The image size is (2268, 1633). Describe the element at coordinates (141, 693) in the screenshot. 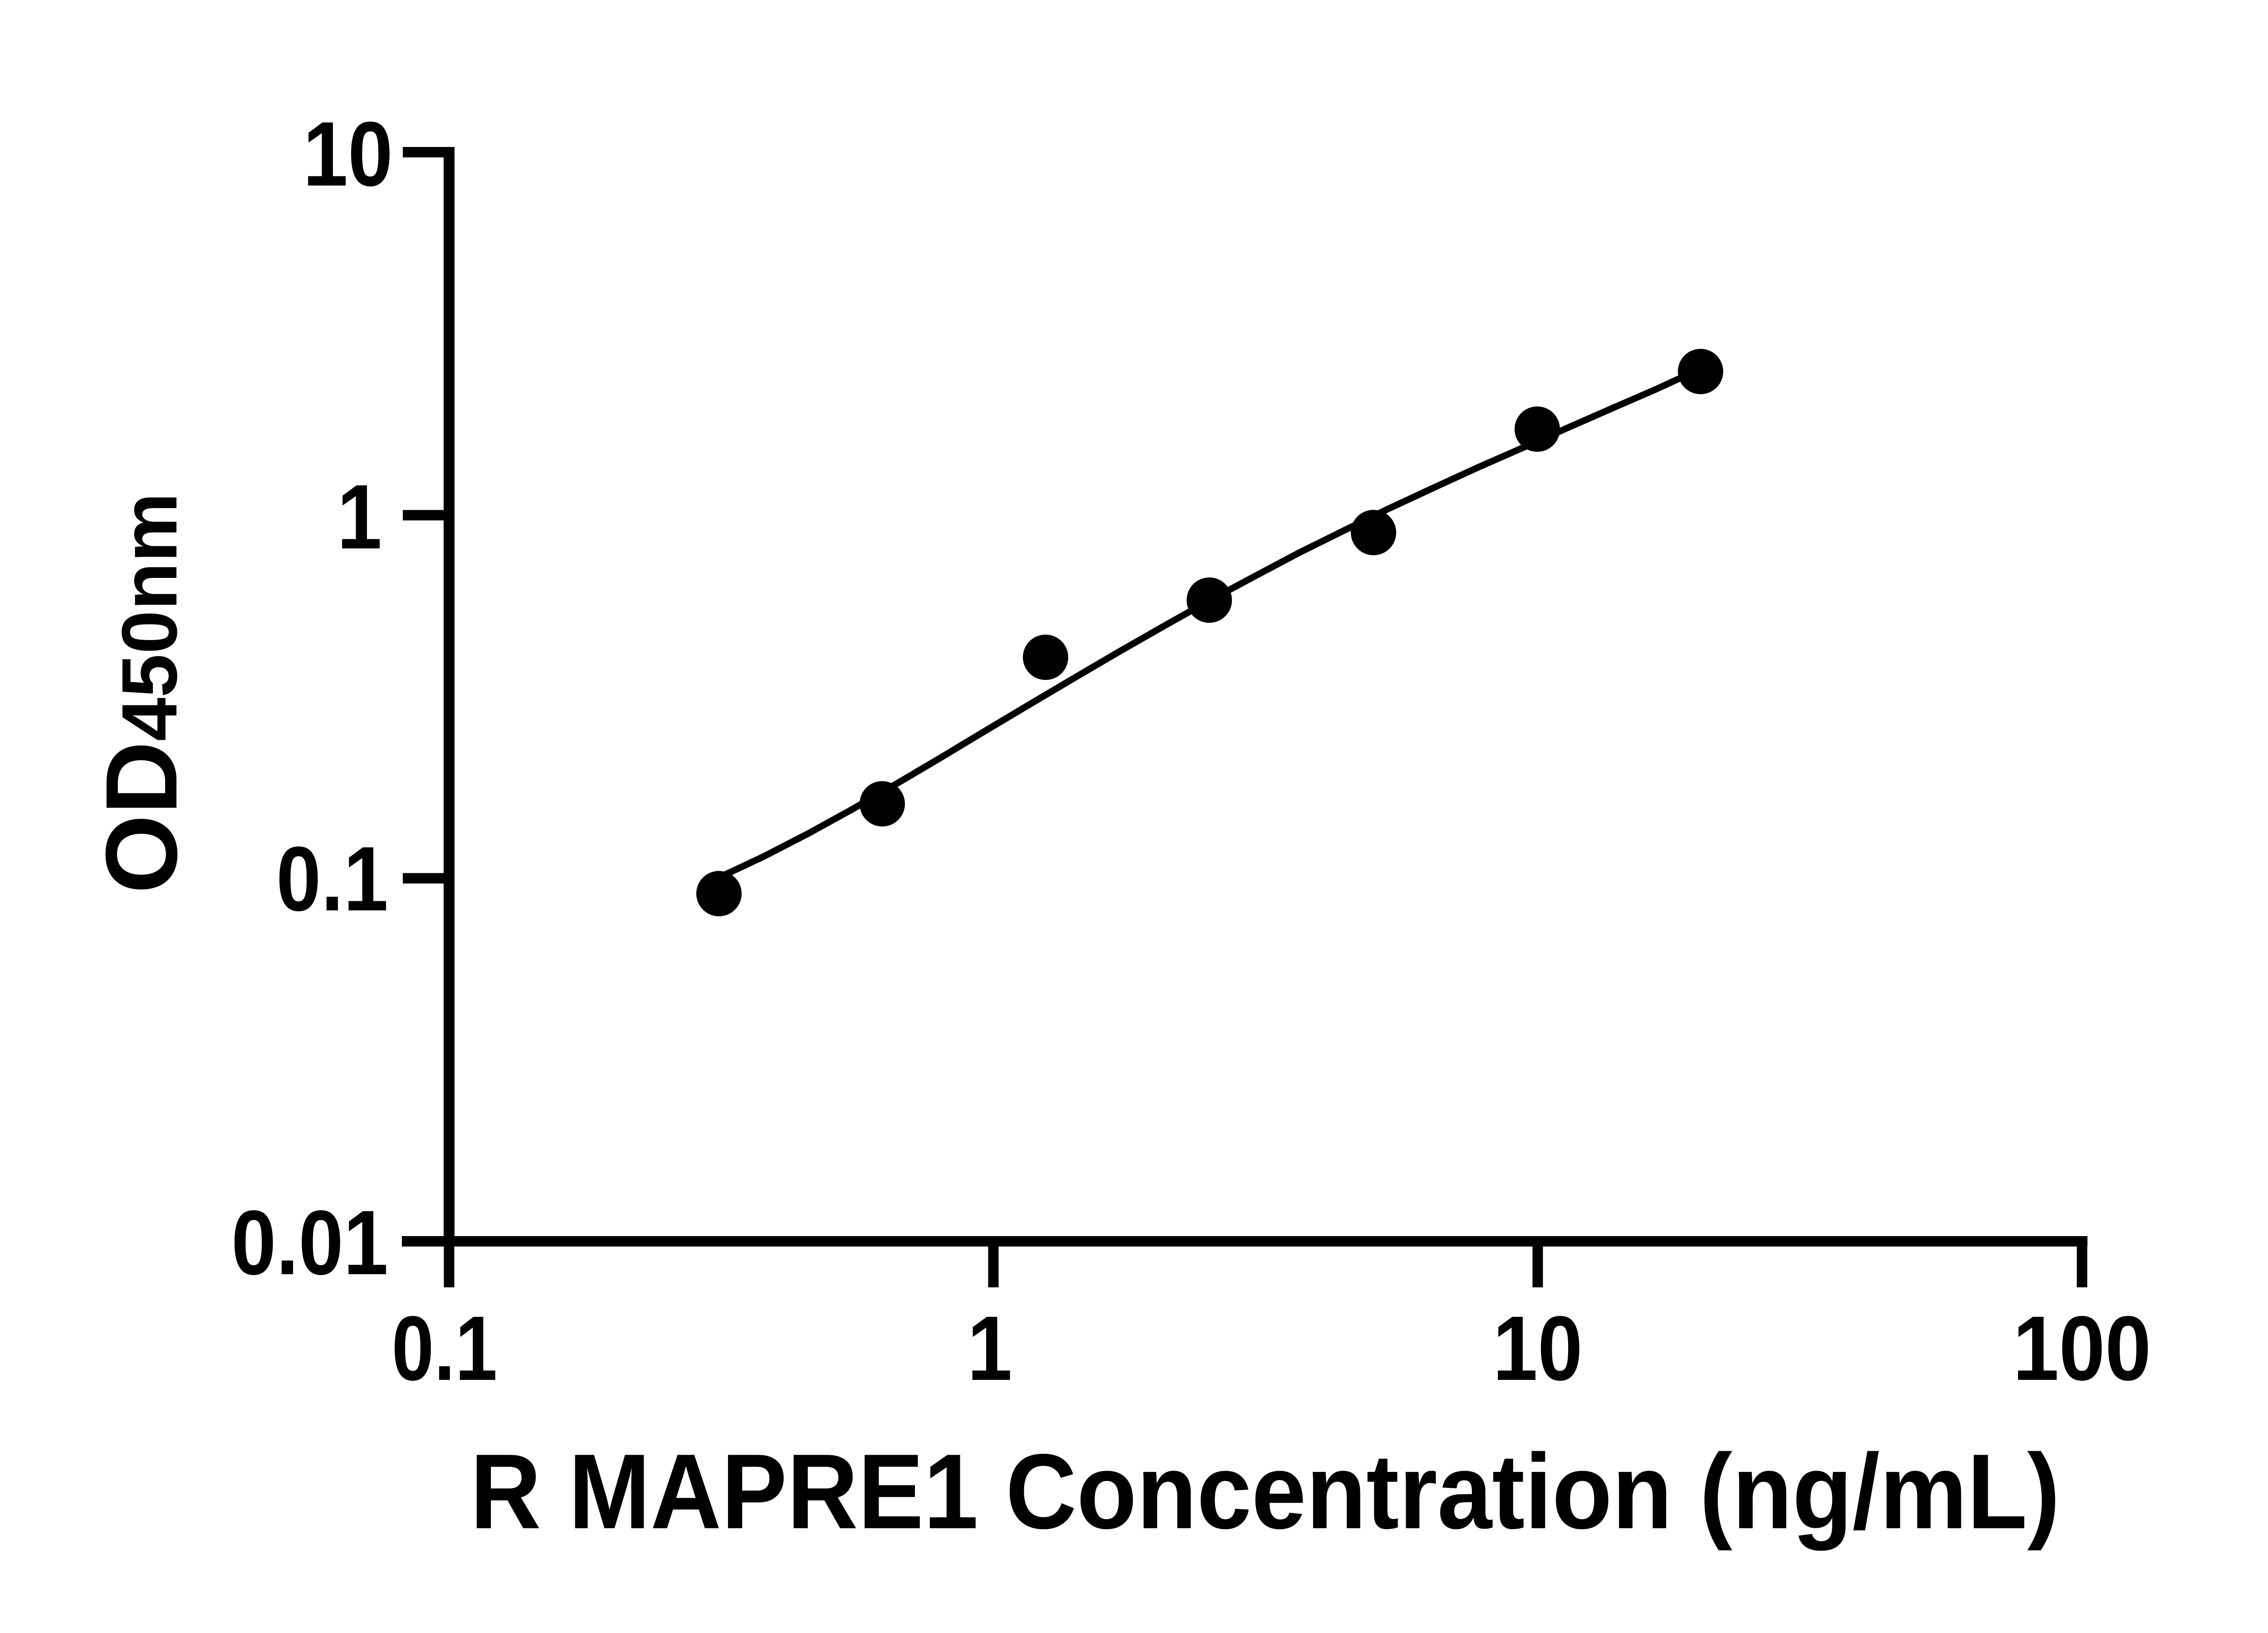

I see `svg-text: OD450nm` at that location.